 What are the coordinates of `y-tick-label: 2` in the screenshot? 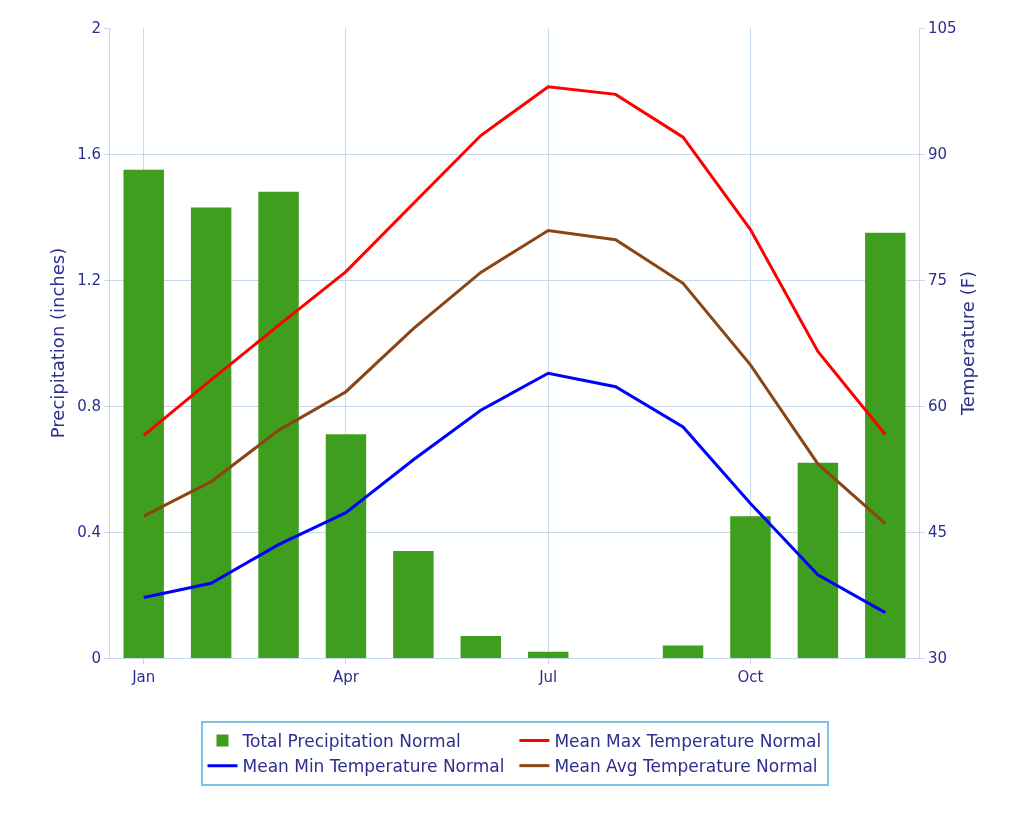 It's located at (96, 28).